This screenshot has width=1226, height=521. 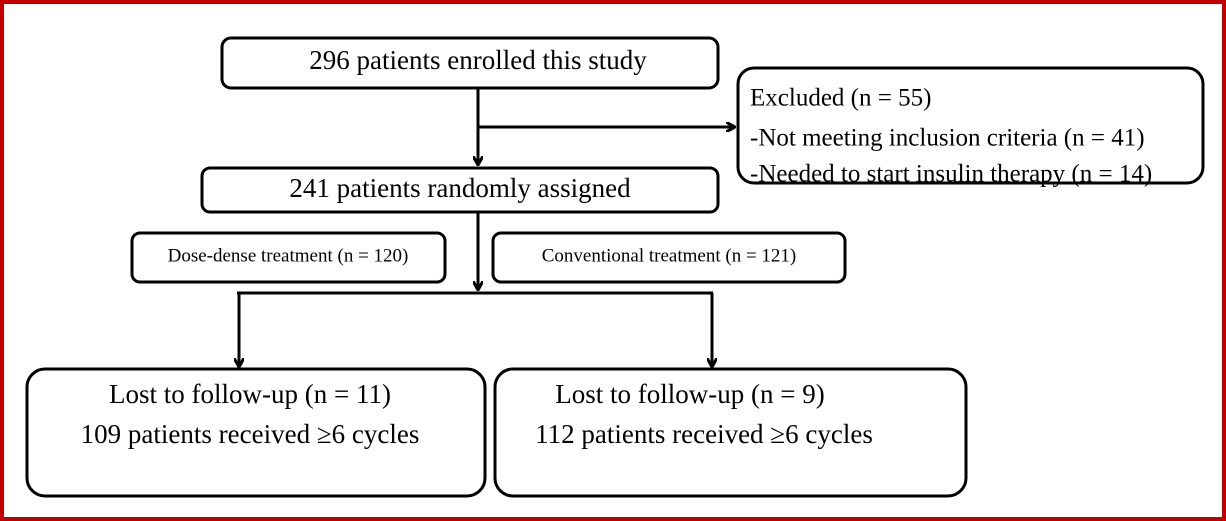 I want to click on box-label: Excluded (n = 55), so click(x=840, y=98).